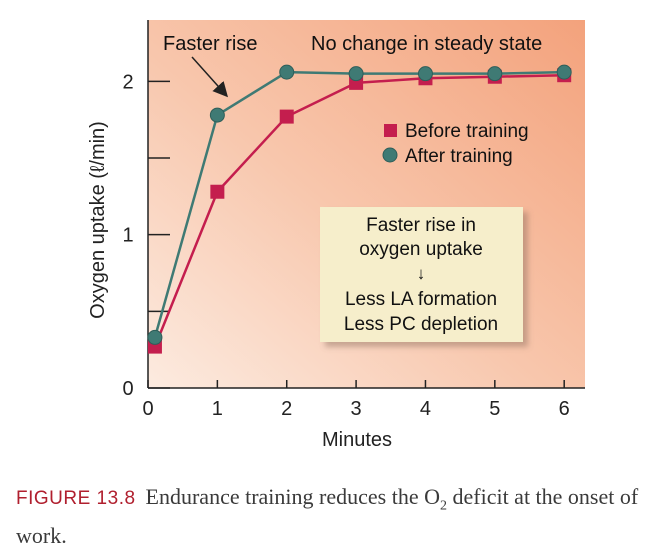 Image resolution: width=663 pixels, height=554 pixels. What do you see at coordinates (421, 299) in the screenshot?
I see `callout-line-3: Less LA formation` at bounding box center [421, 299].